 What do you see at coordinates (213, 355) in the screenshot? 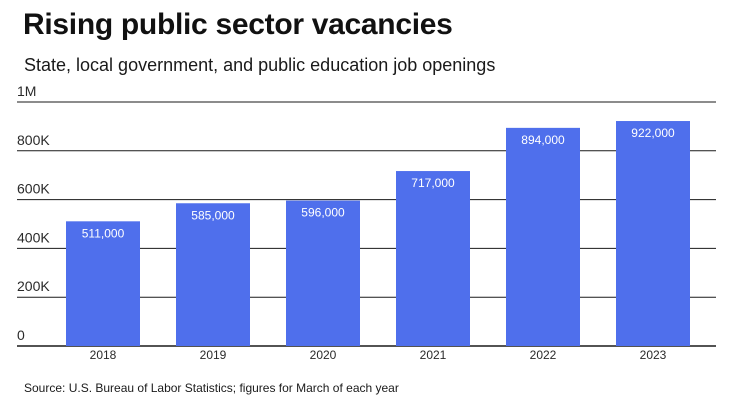
I see `x-tick-label: 2019` at bounding box center [213, 355].